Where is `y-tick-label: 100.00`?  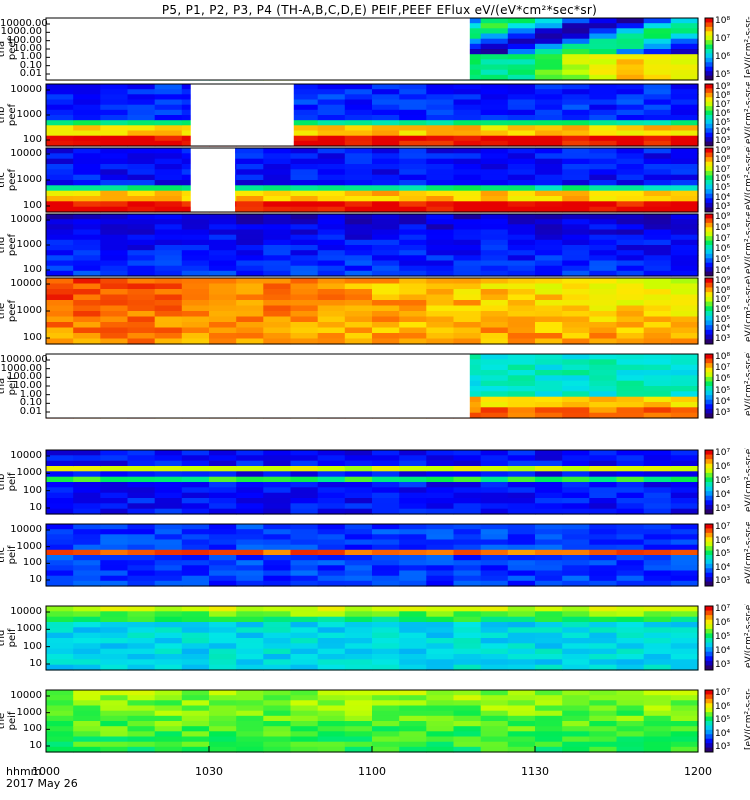
y-tick-label: 100.00 is located at coordinates (24, 40).